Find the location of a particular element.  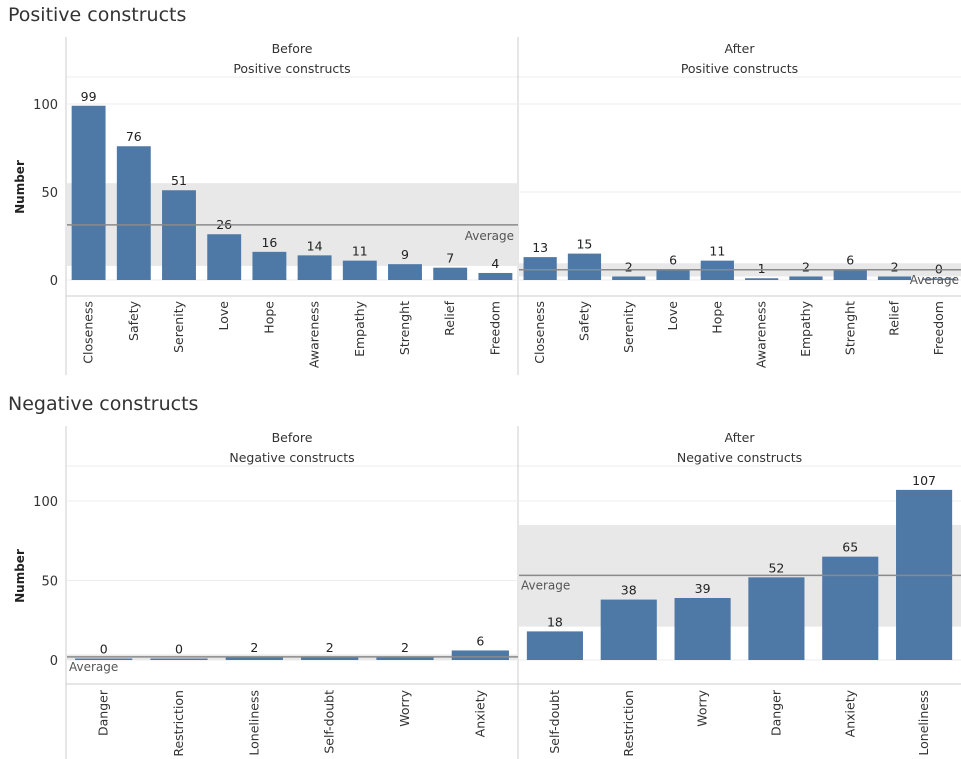

panel-subheader: Positive constructs is located at coordinates (291, 68).